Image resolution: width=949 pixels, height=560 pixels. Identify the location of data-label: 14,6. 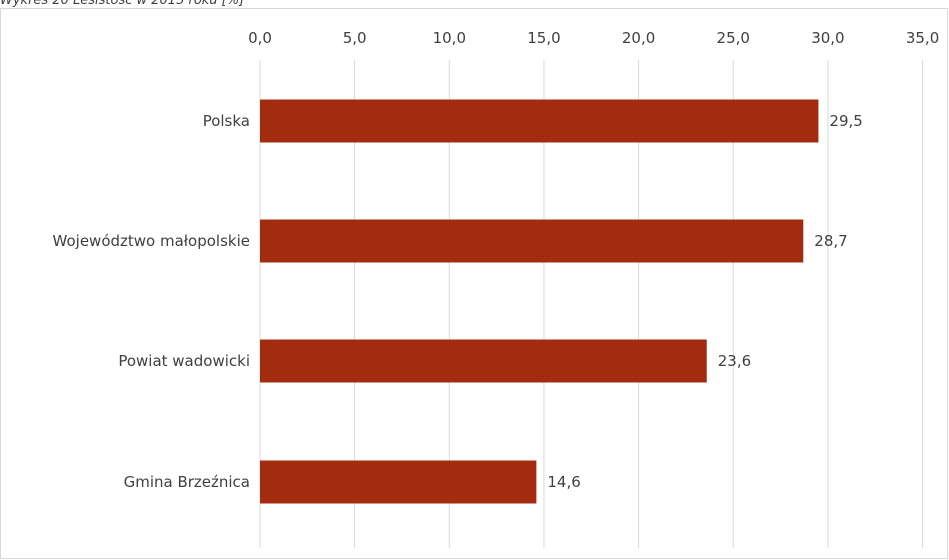
(563, 482).